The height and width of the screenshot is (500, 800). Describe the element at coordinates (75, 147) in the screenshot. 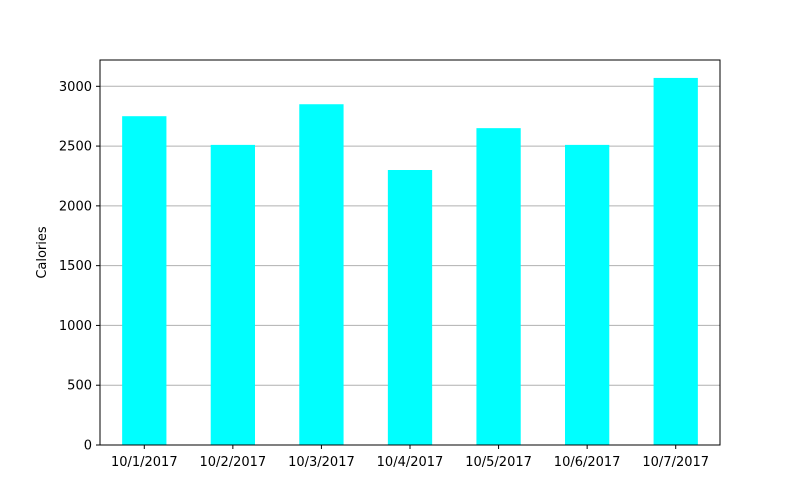

I see `y-tick-label: 2500` at that location.